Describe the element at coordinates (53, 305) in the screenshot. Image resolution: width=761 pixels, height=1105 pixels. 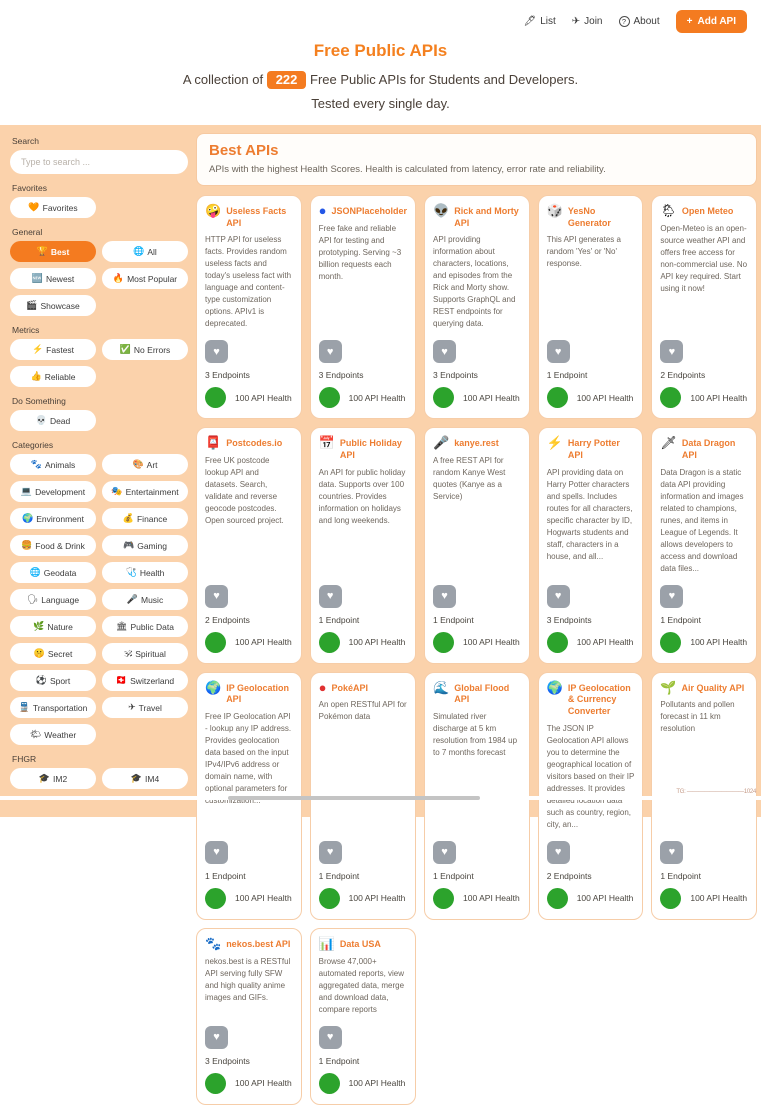
I see `sidebar-item-showcase: 🎬 Showcase` at that location.